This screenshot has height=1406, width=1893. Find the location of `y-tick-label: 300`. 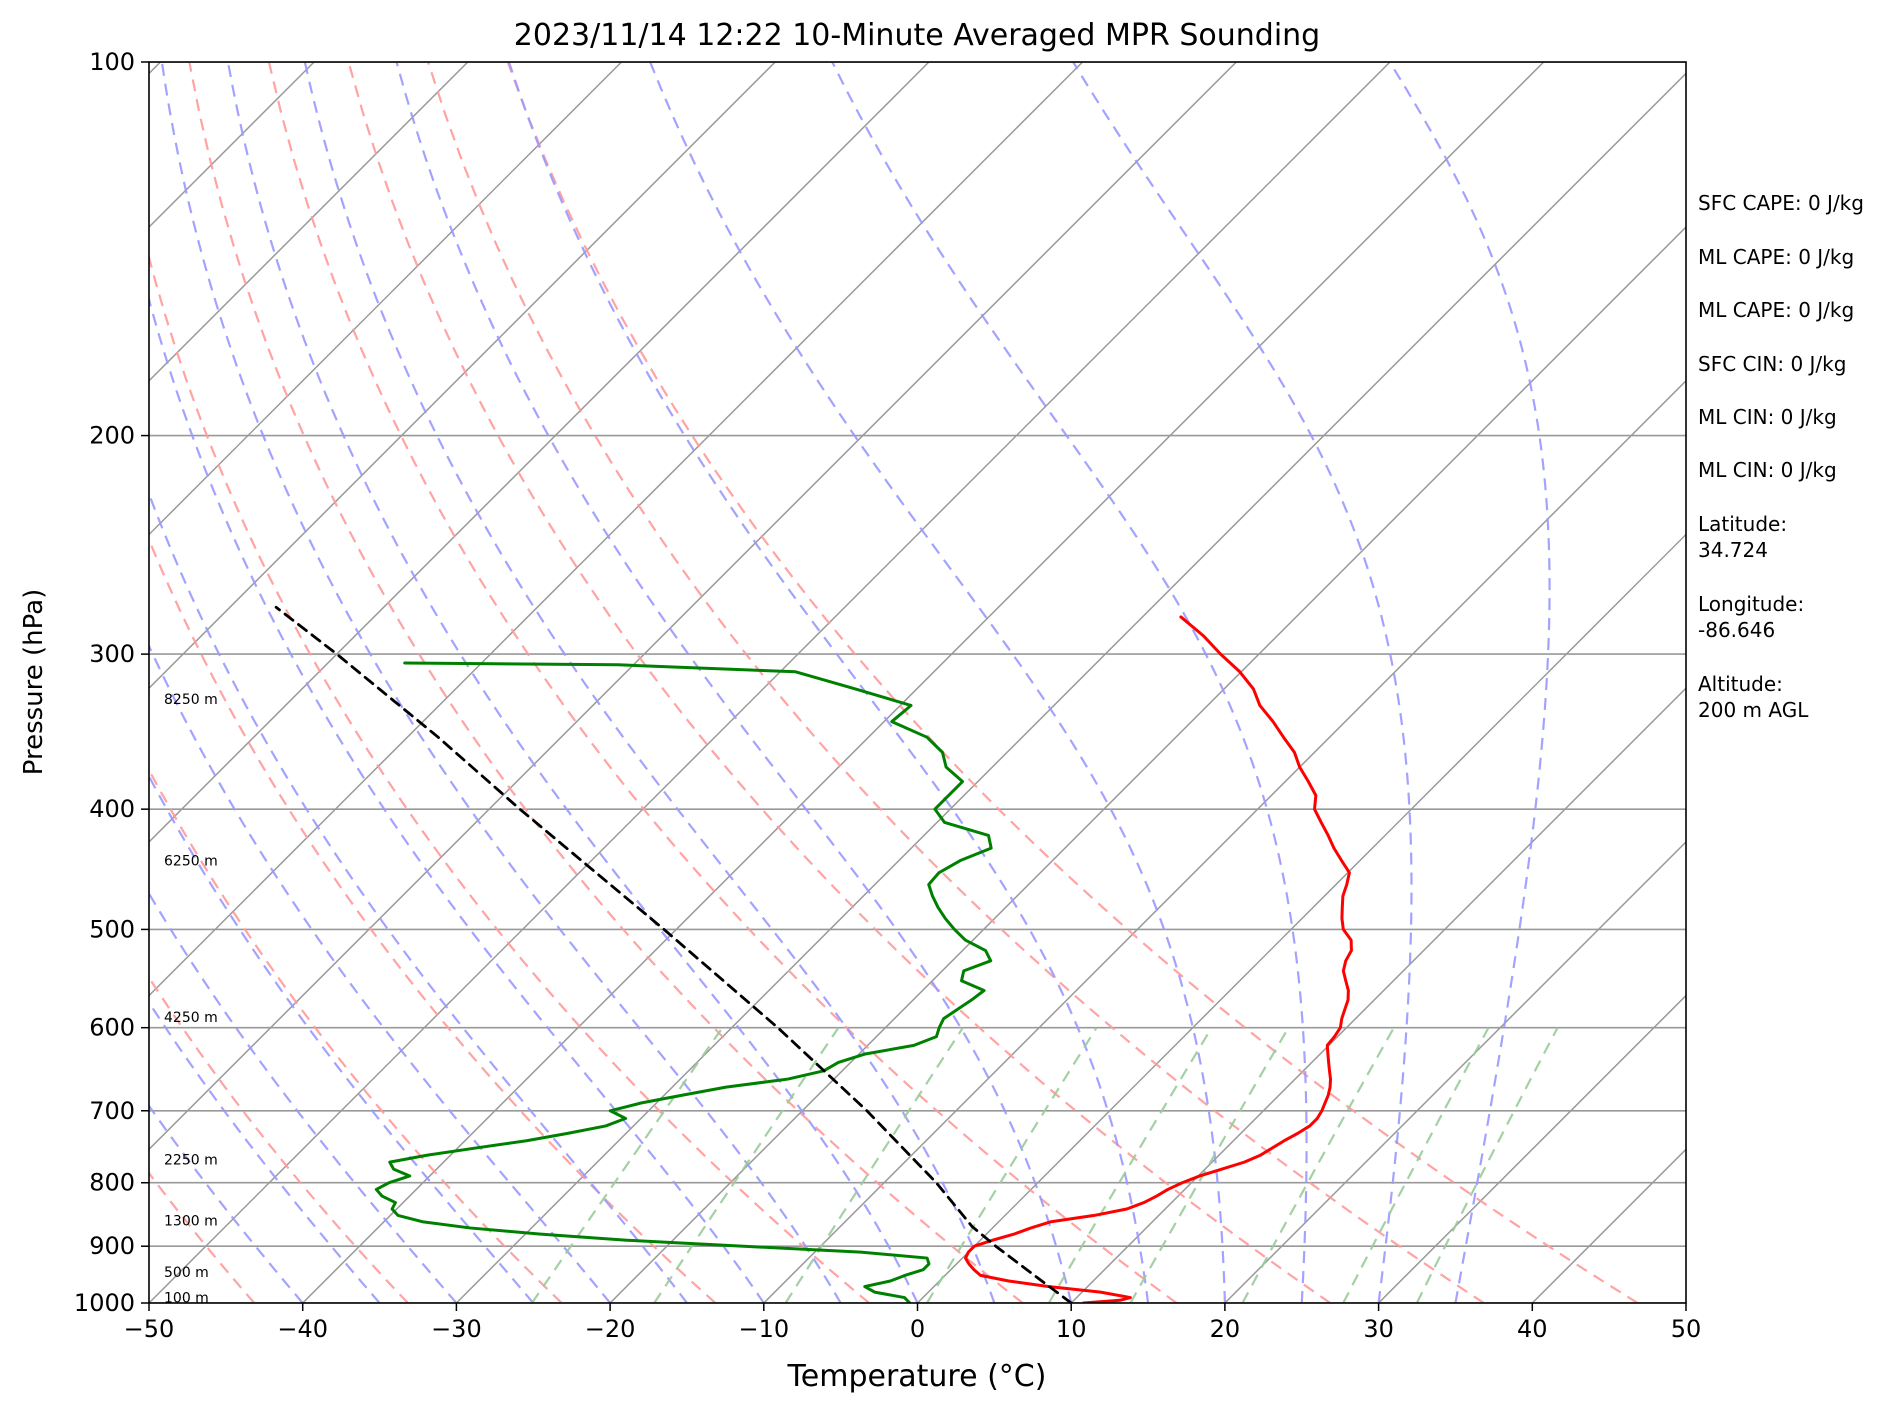

y-tick-label: 300 is located at coordinates (112, 654).